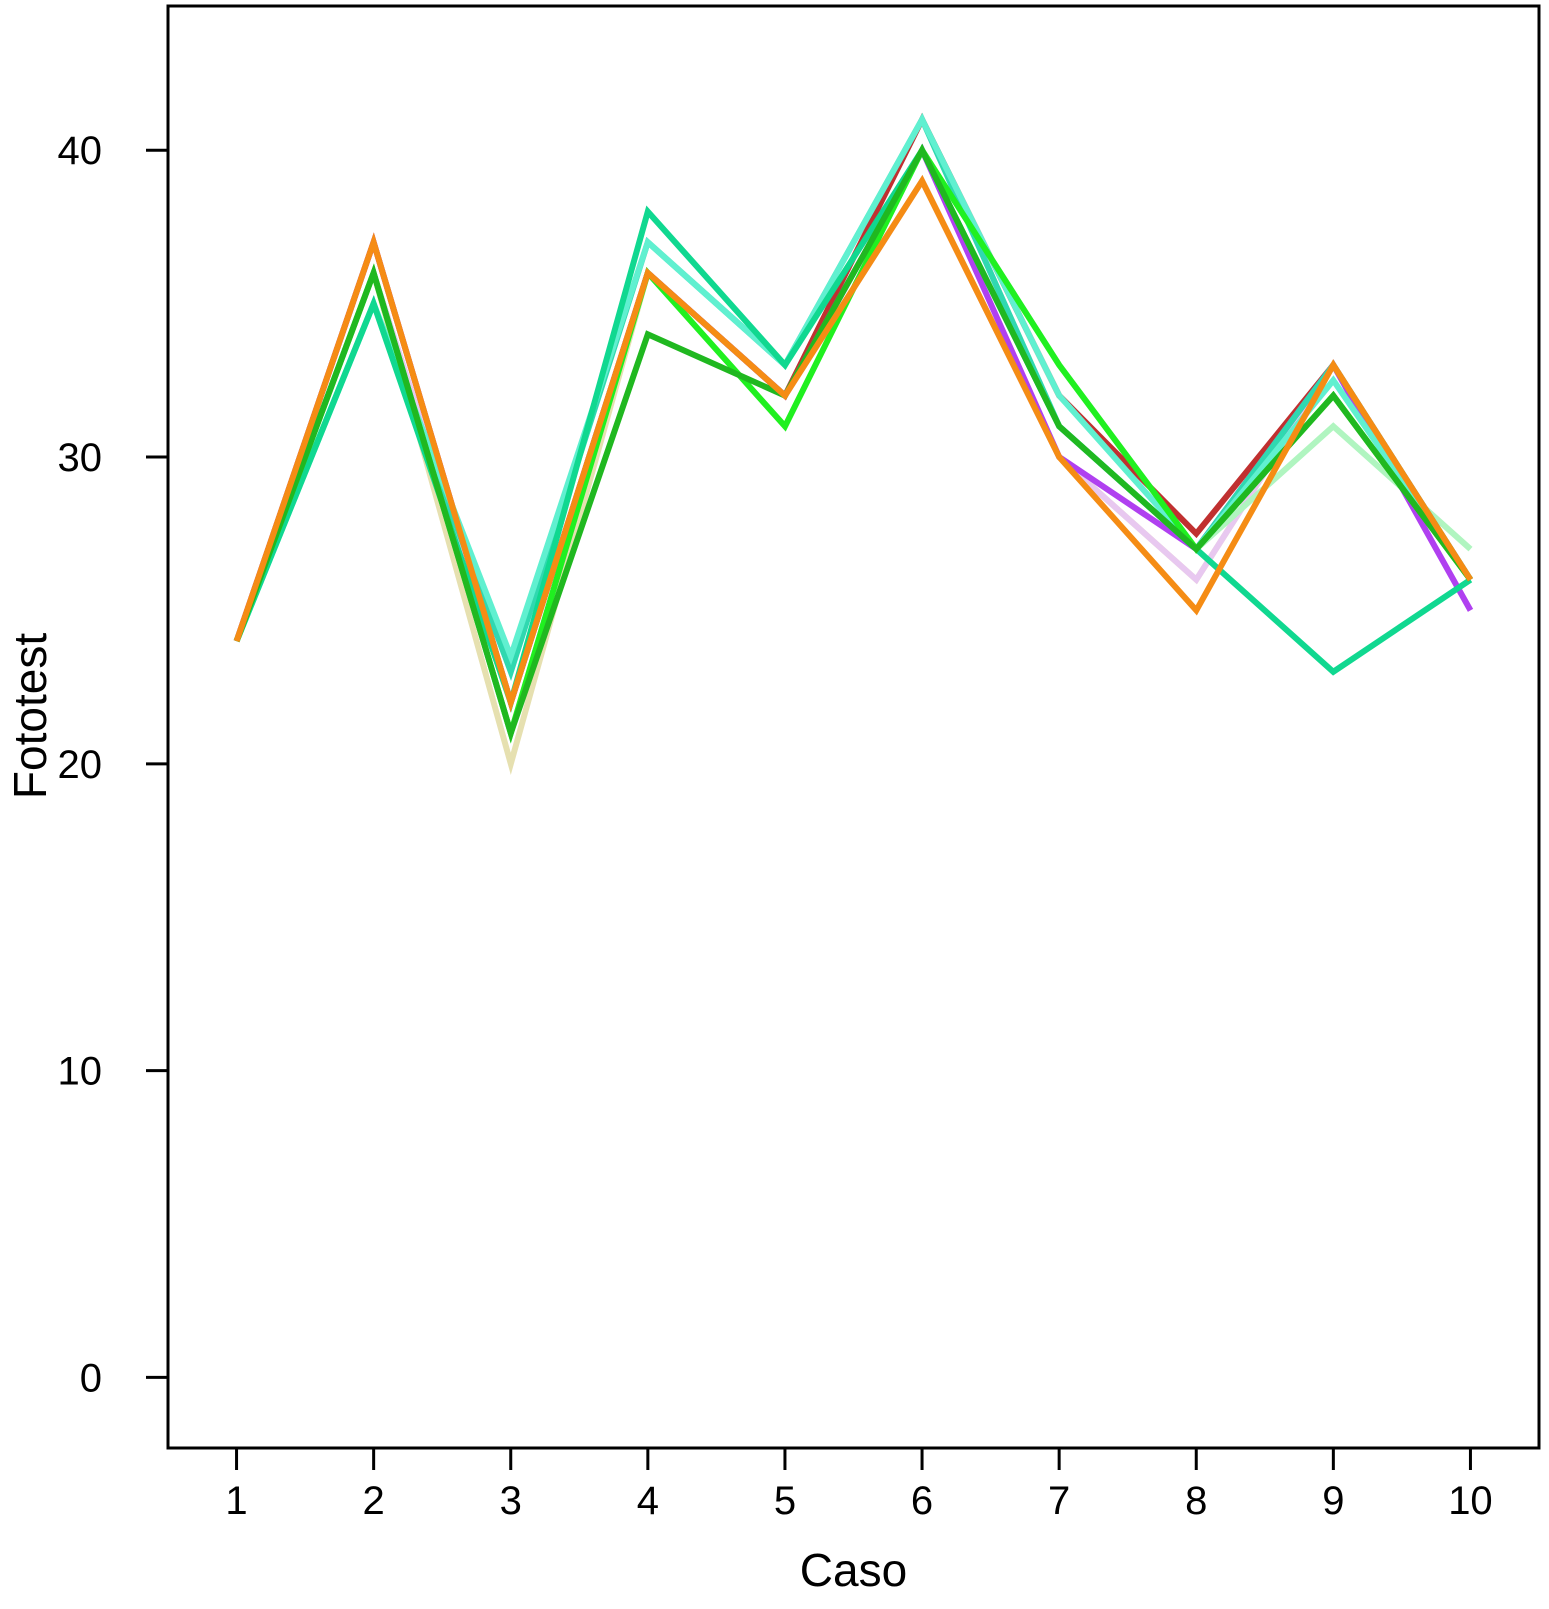  Describe the element at coordinates (80, 458) in the screenshot. I see `y-tick-label: 30` at that location.